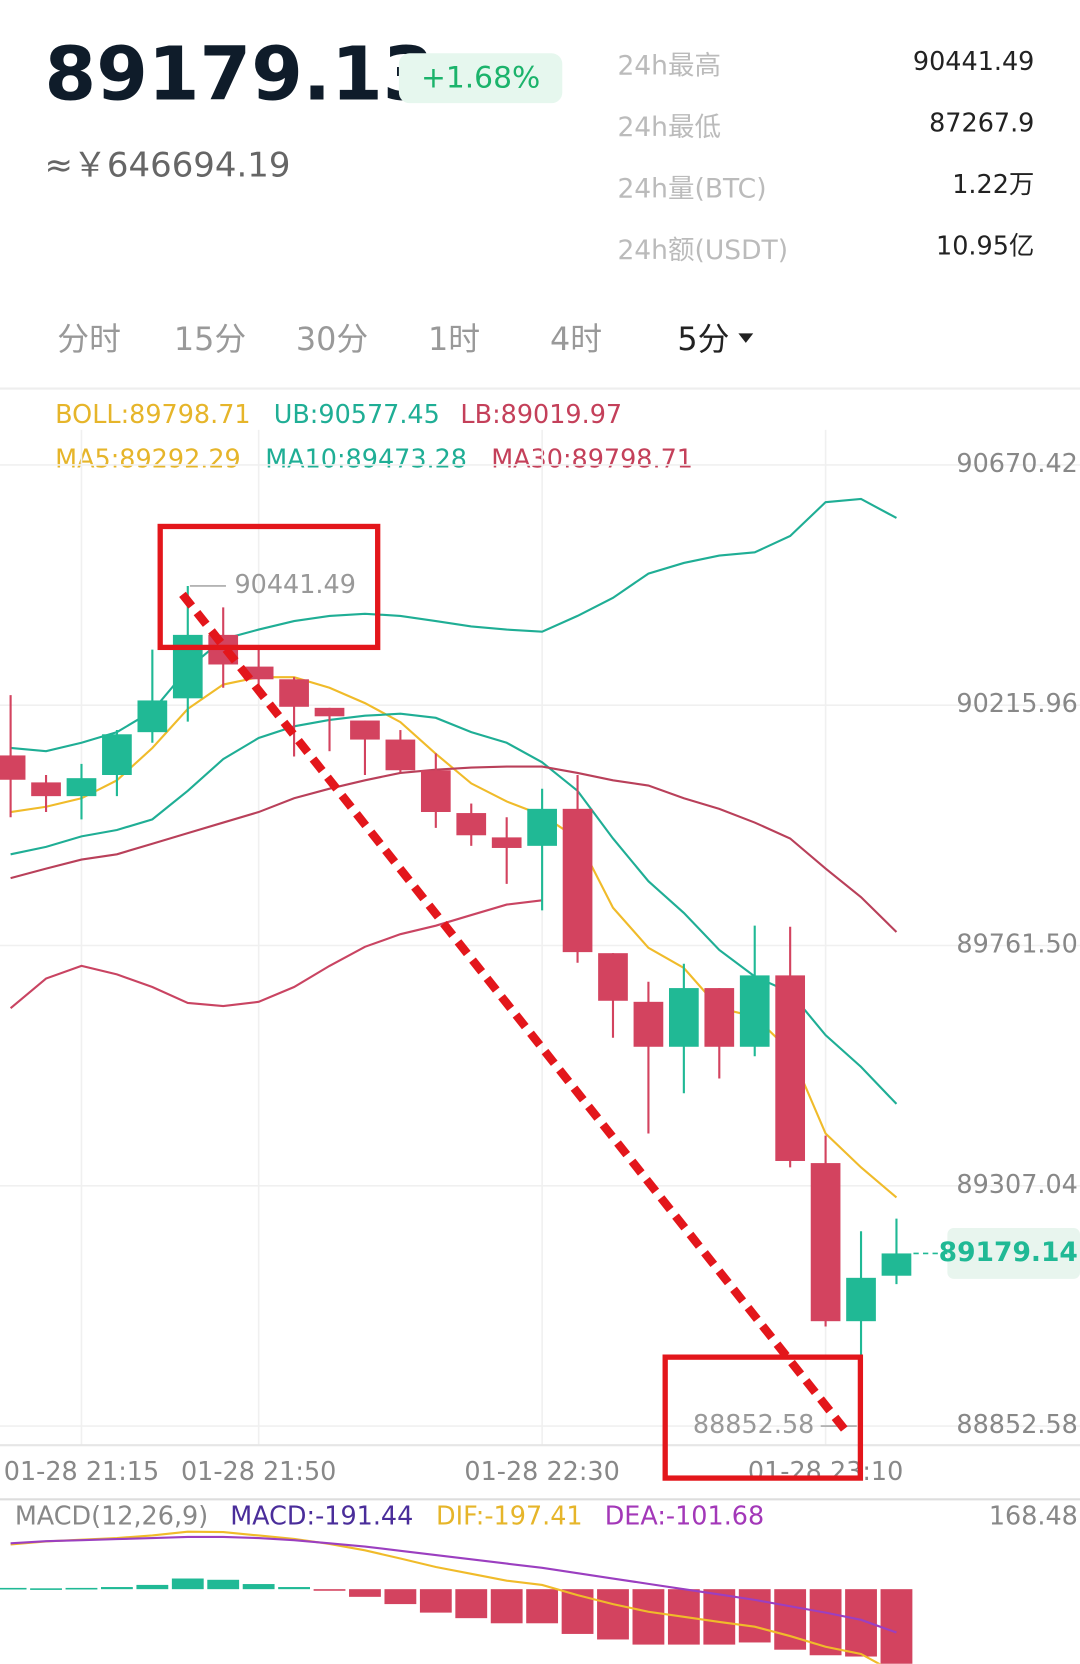  I want to click on indicator-label: MACD(12,26,9), so click(111, 1516).